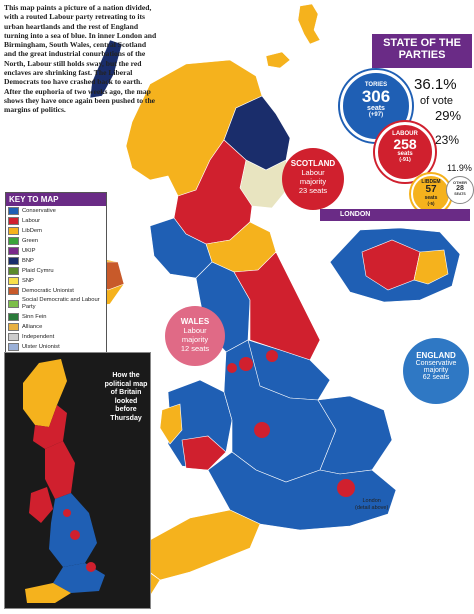 The width and height of the screenshot is (474, 614). What do you see at coordinates (232, 368) in the screenshot?
I see `liverpool-enclave` at bounding box center [232, 368].